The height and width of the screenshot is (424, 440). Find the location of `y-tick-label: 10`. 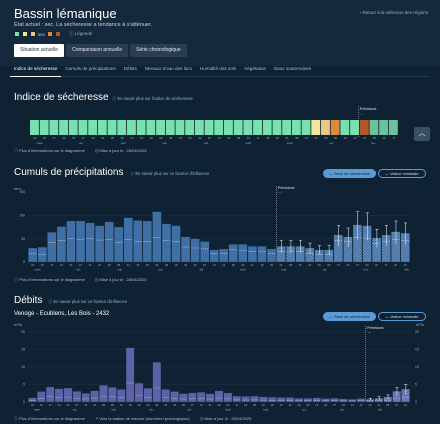

y-tick-label: 10 is located at coordinates (23, 367).